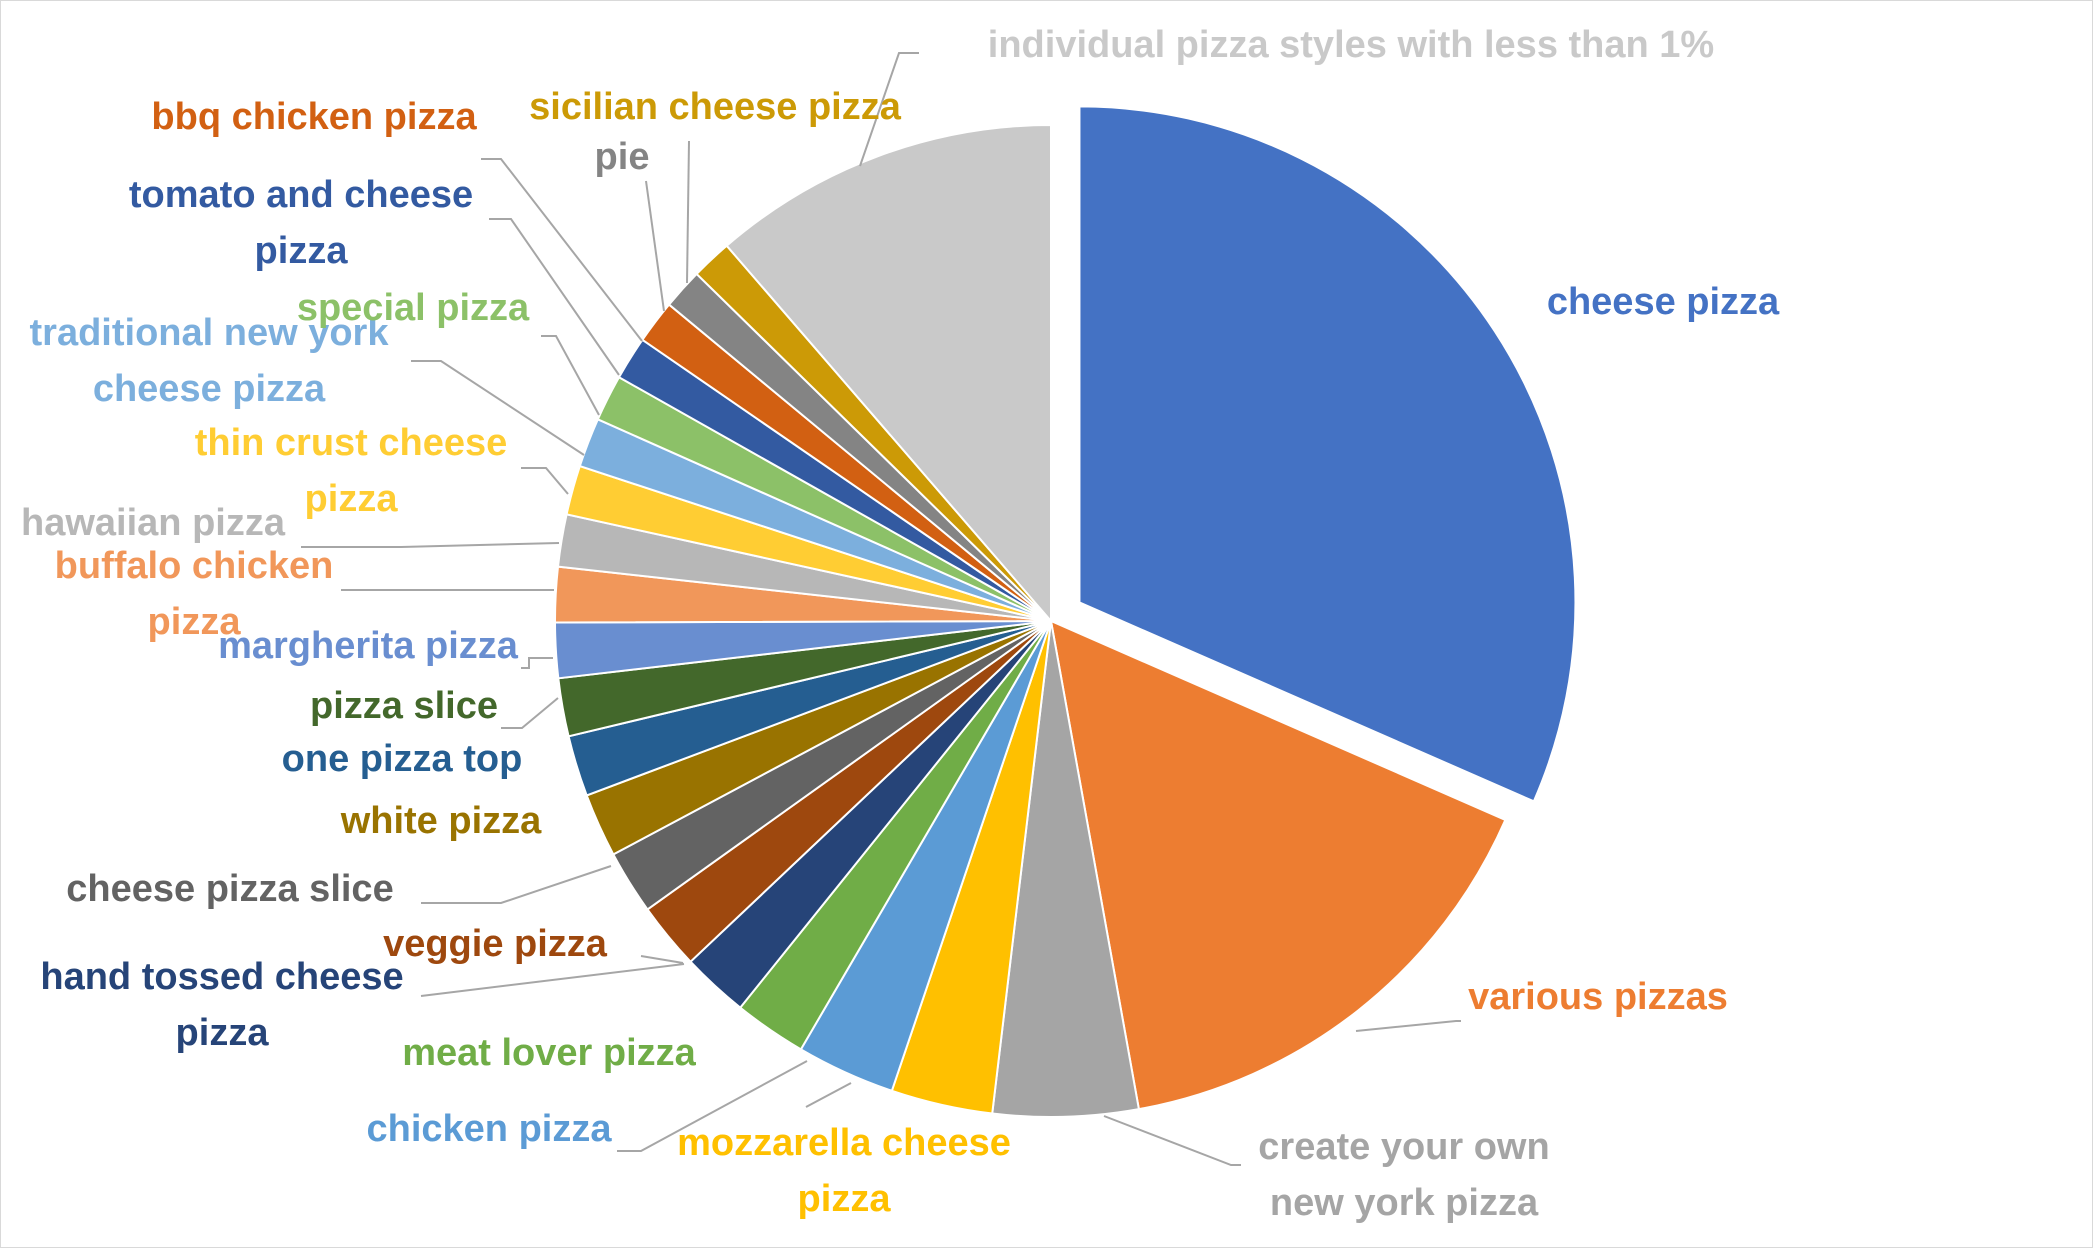  I want to click on slice-label: meat lover pizza, so click(549, 1053).